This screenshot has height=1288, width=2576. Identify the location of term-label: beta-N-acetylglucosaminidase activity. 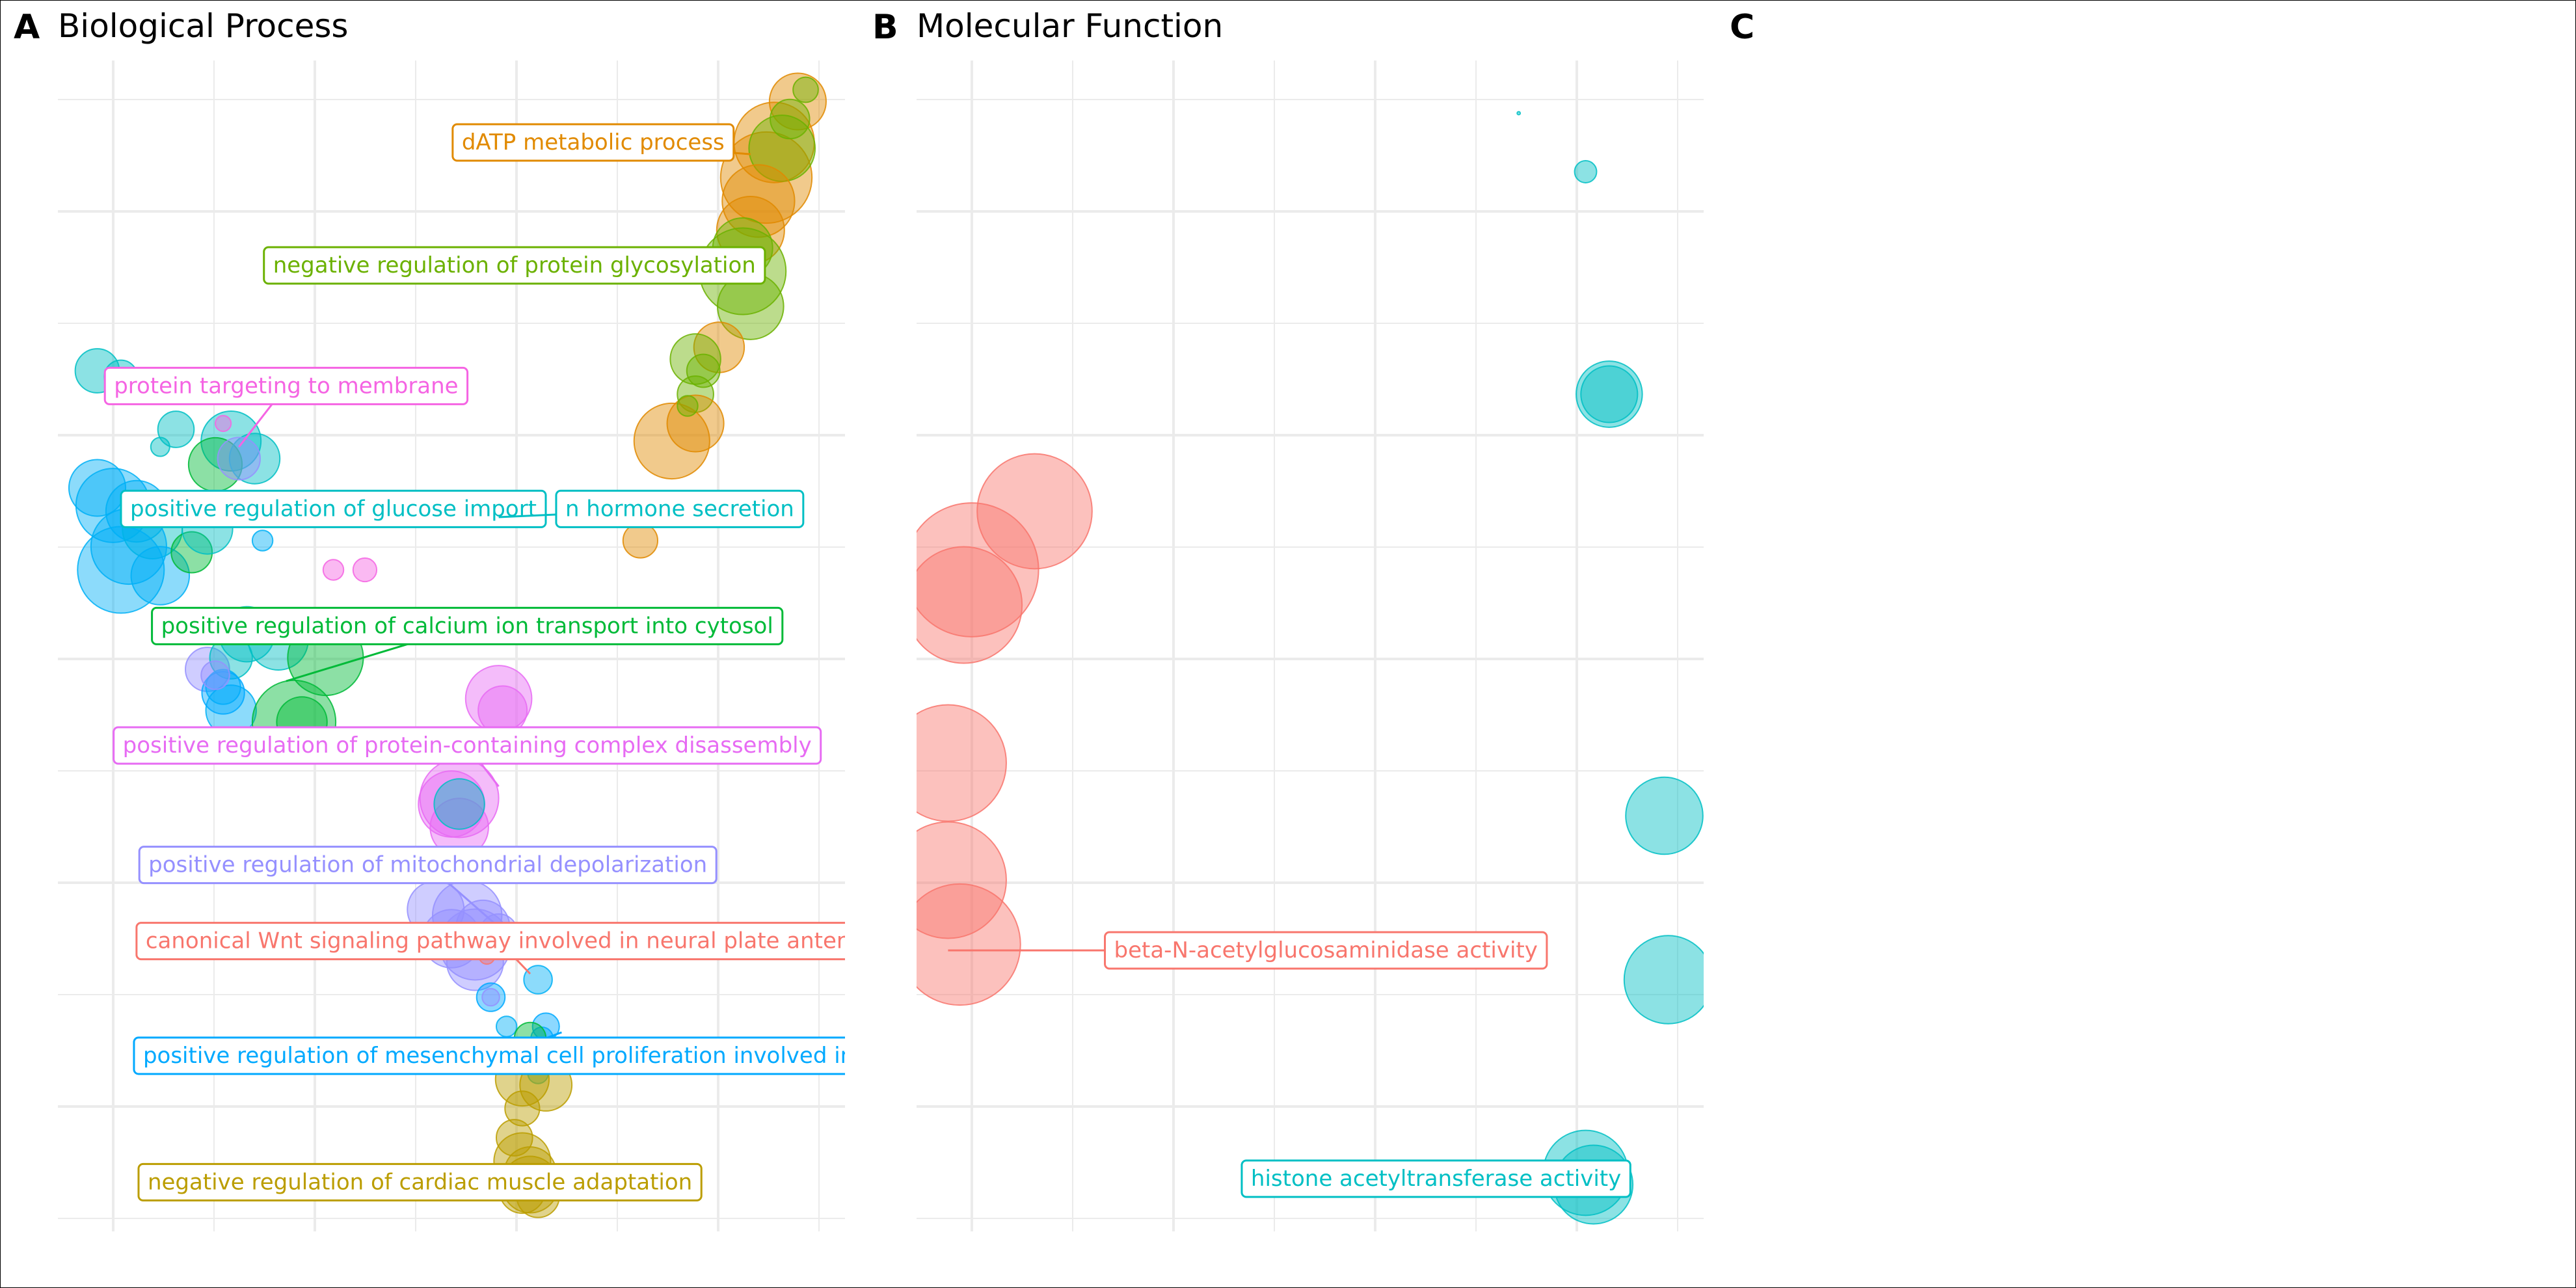
(1248, 951).